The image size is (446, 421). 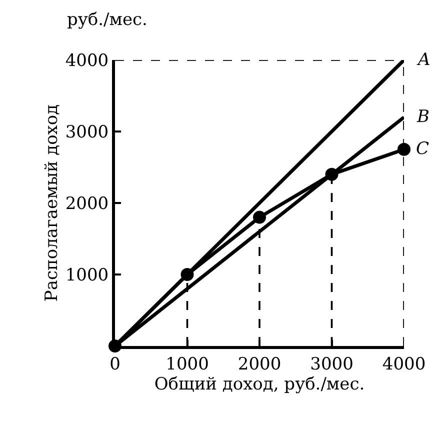 What do you see at coordinates (52, 203) in the screenshot?
I see `y-axis-title: Располагаемый доход` at bounding box center [52, 203].